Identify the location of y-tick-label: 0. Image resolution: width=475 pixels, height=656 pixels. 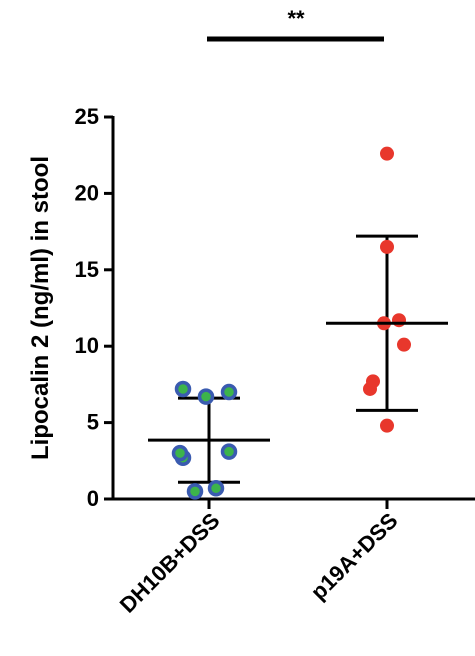
(93, 498).